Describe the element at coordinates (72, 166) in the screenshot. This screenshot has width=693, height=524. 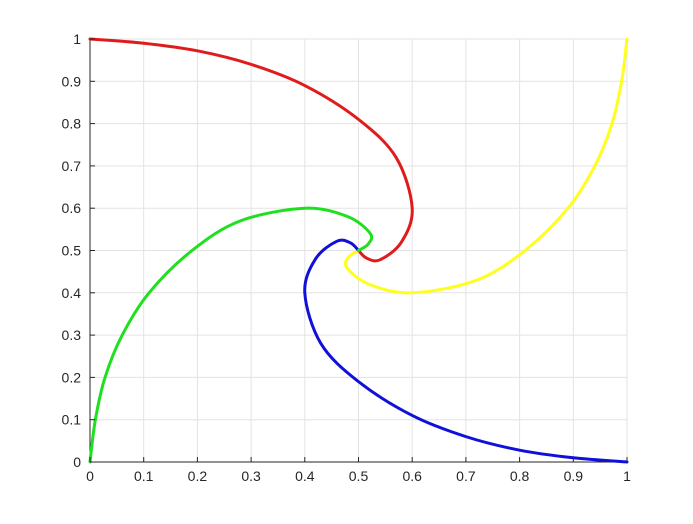
I see `y-tick-label: 0.7` at that location.